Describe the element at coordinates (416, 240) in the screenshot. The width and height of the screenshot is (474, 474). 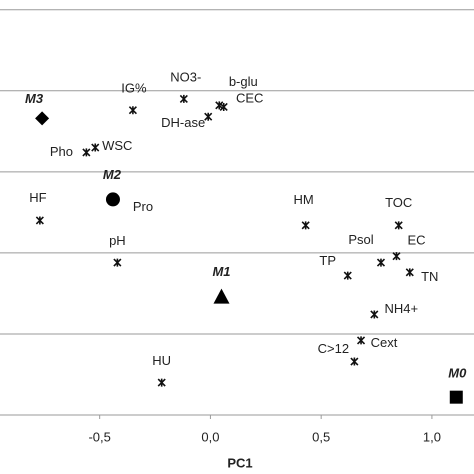
I see `variable-label: EC` at that location.